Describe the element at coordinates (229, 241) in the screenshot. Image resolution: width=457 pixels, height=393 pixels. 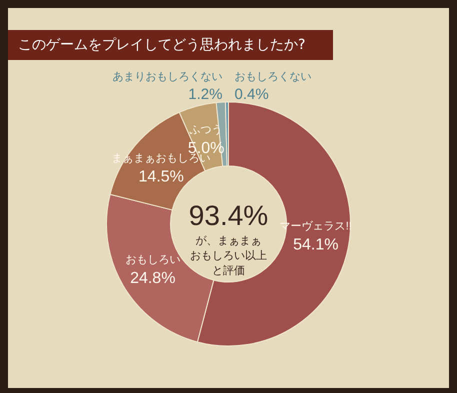
I see `text: が、まぁまぁ` at that location.